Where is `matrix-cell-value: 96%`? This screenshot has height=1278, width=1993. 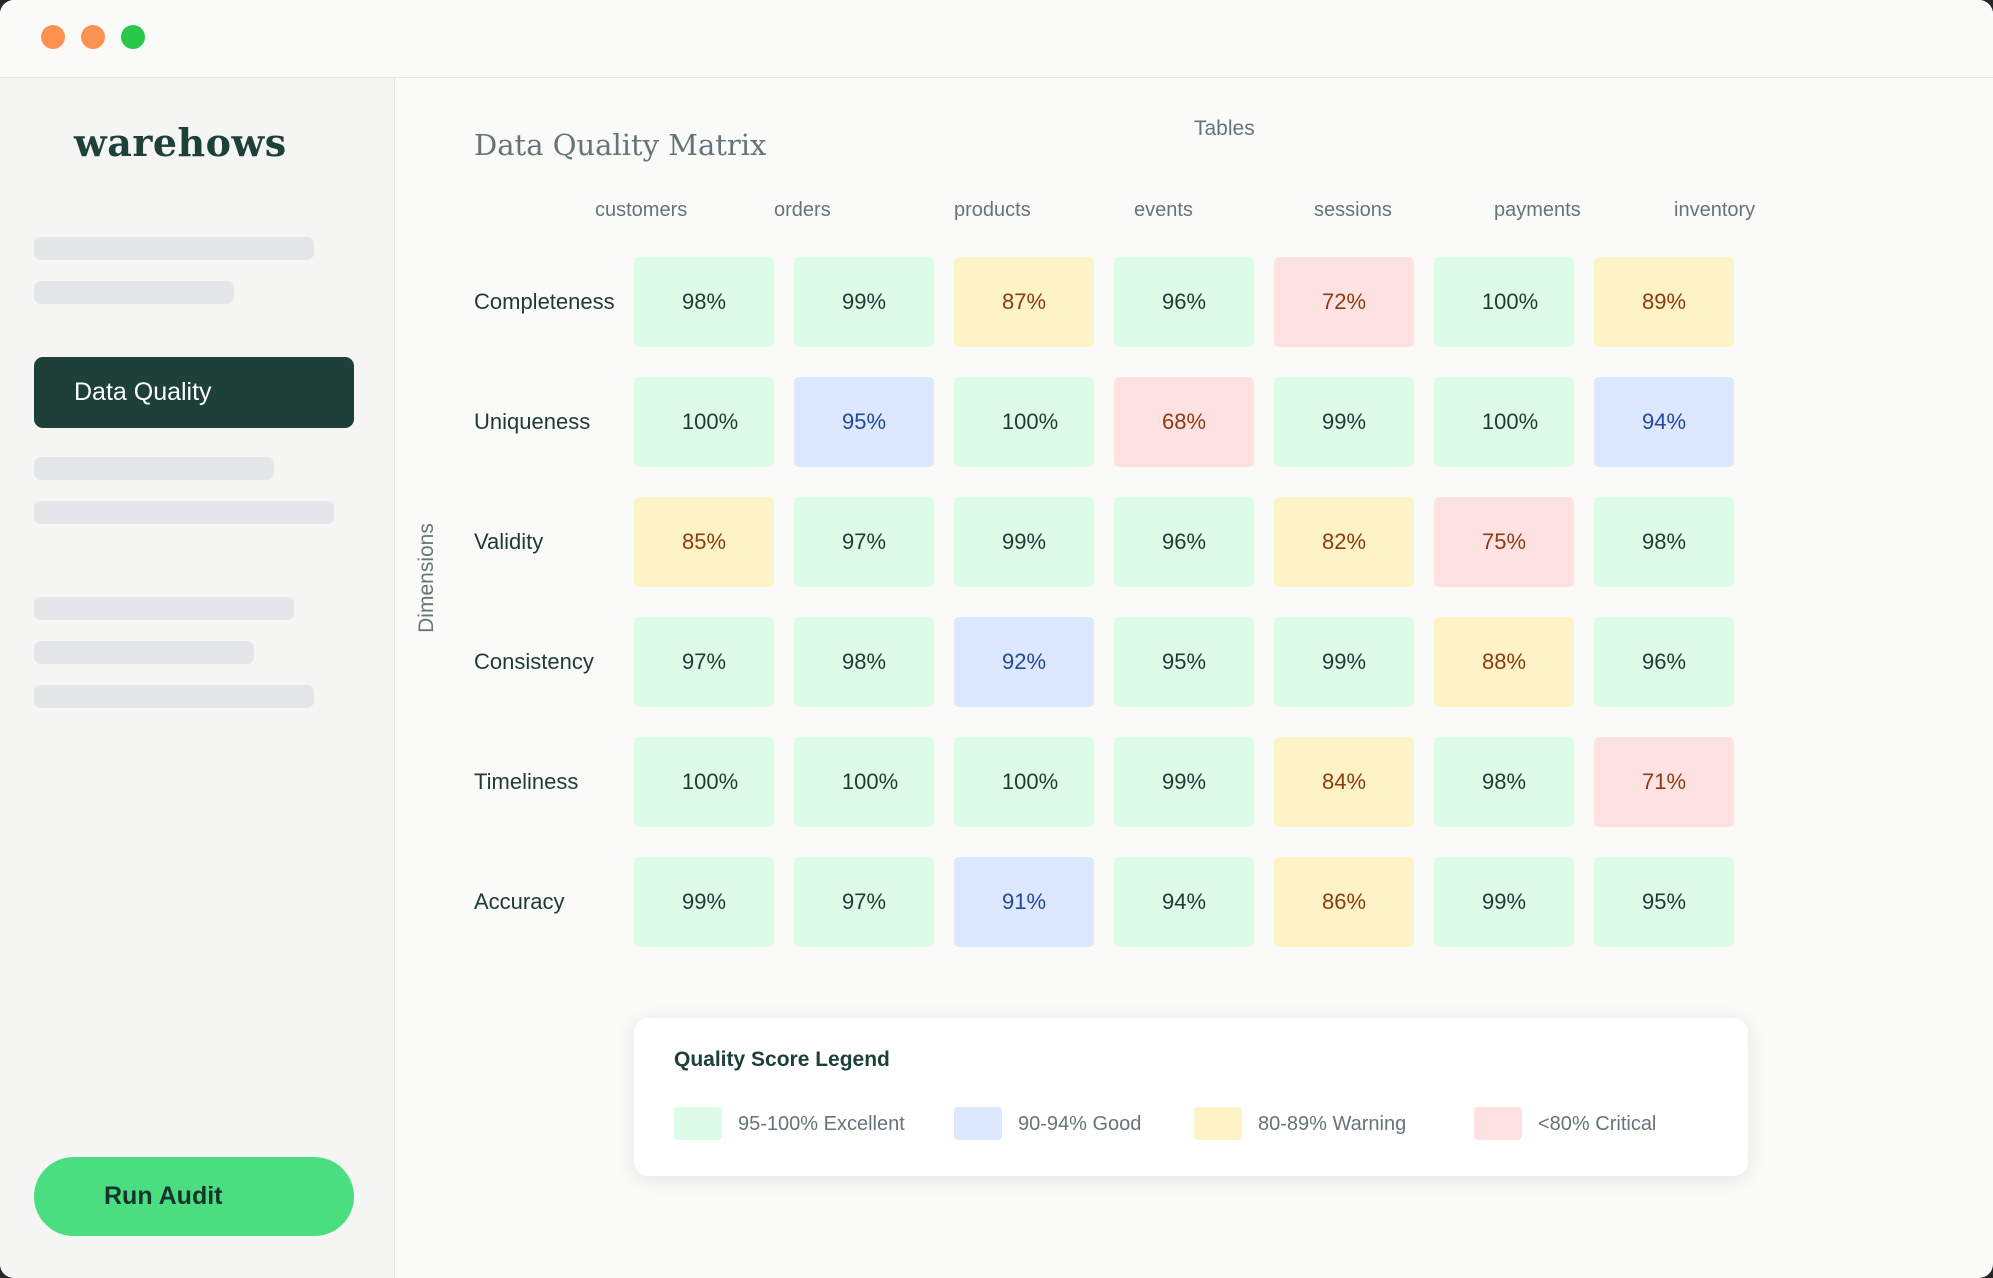 matrix-cell-value: 96% is located at coordinates (1664, 661).